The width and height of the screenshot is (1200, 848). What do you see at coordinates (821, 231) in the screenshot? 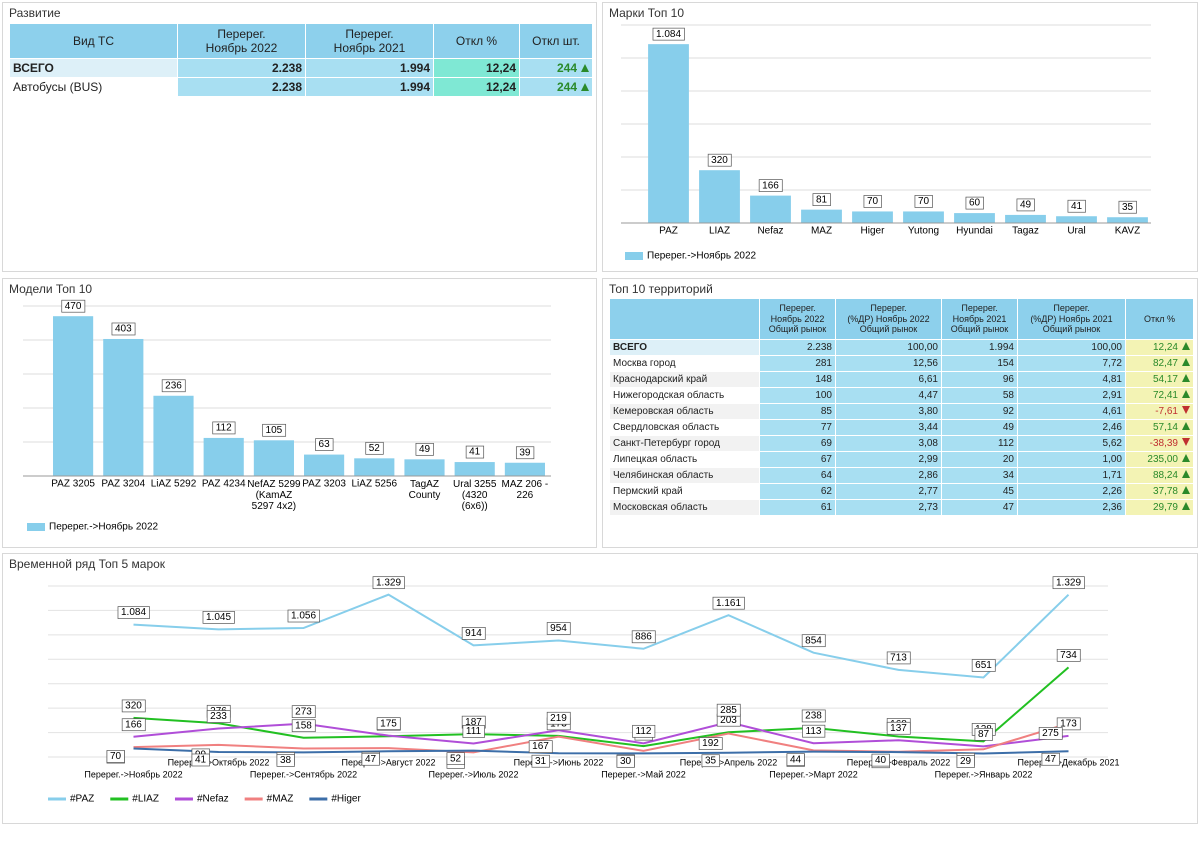
I see `x-tick-label: MAZ` at bounding box center [821, 231].